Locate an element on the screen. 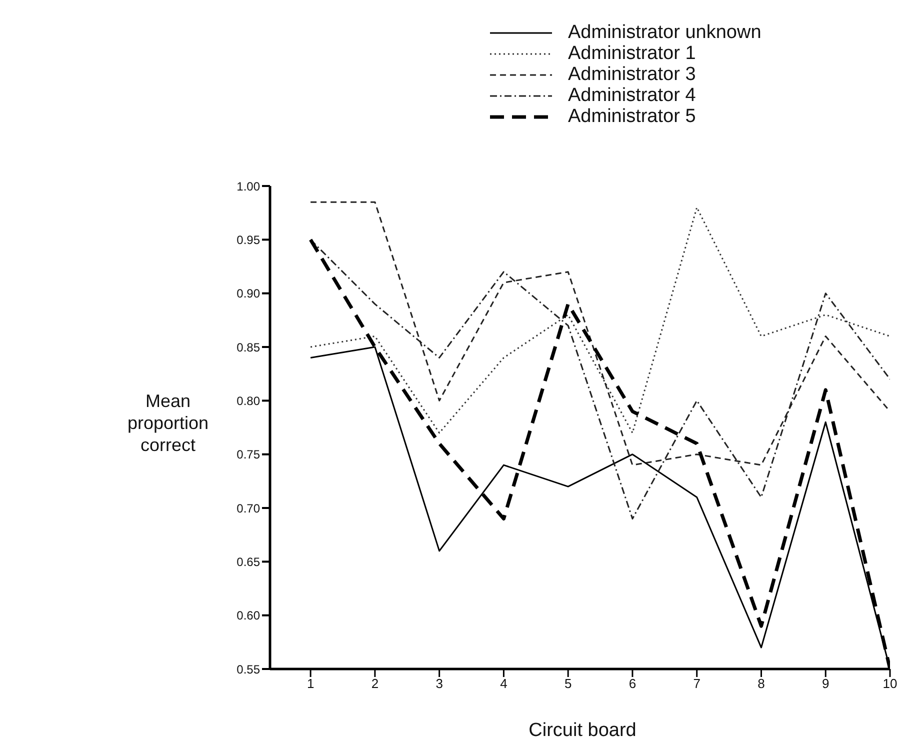  y-tick-label: 0.70 is located at coordinates (248, 508).